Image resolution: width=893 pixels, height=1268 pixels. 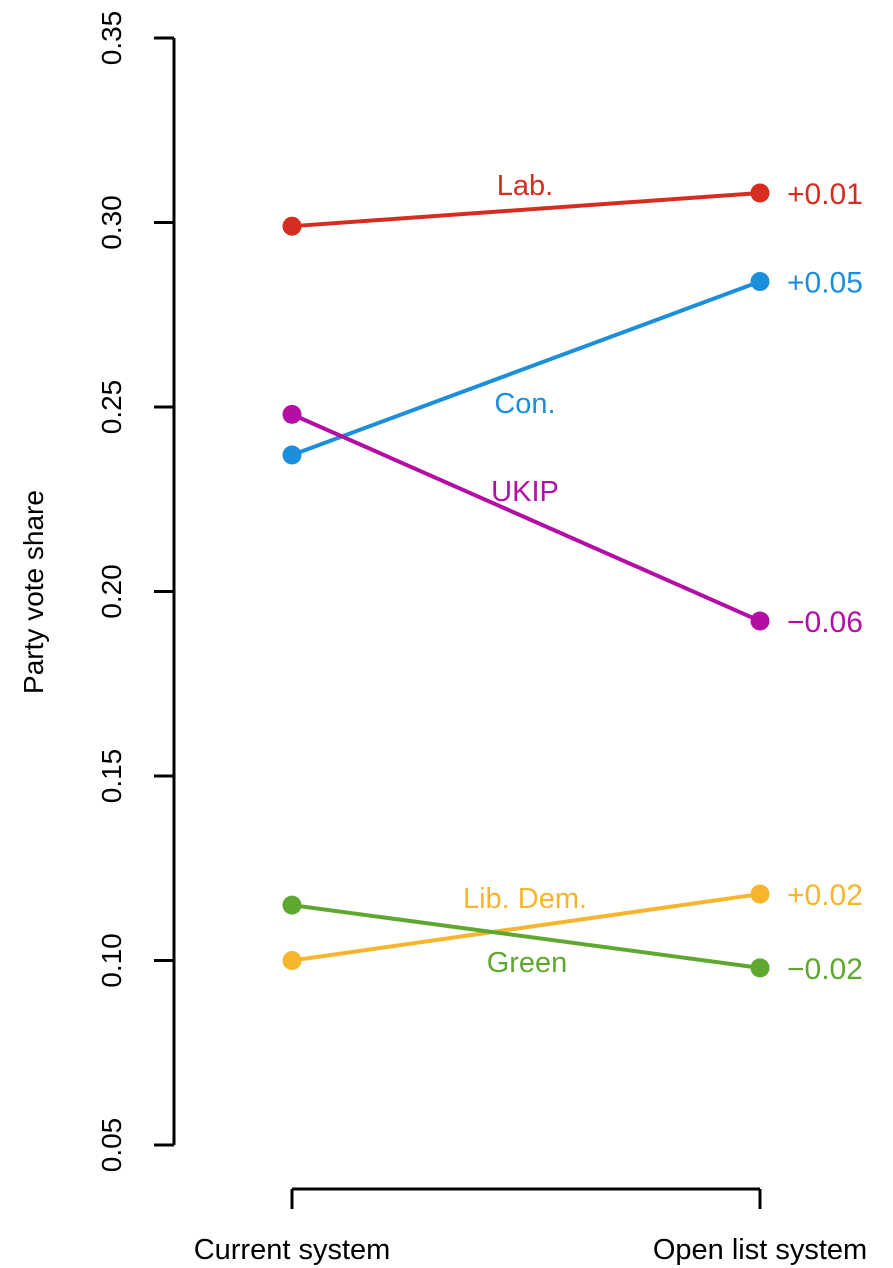 I want to click on change-labels: +0.01 +0.05 −0.06 +0.02 −0.02, so click(x=825, y=582).